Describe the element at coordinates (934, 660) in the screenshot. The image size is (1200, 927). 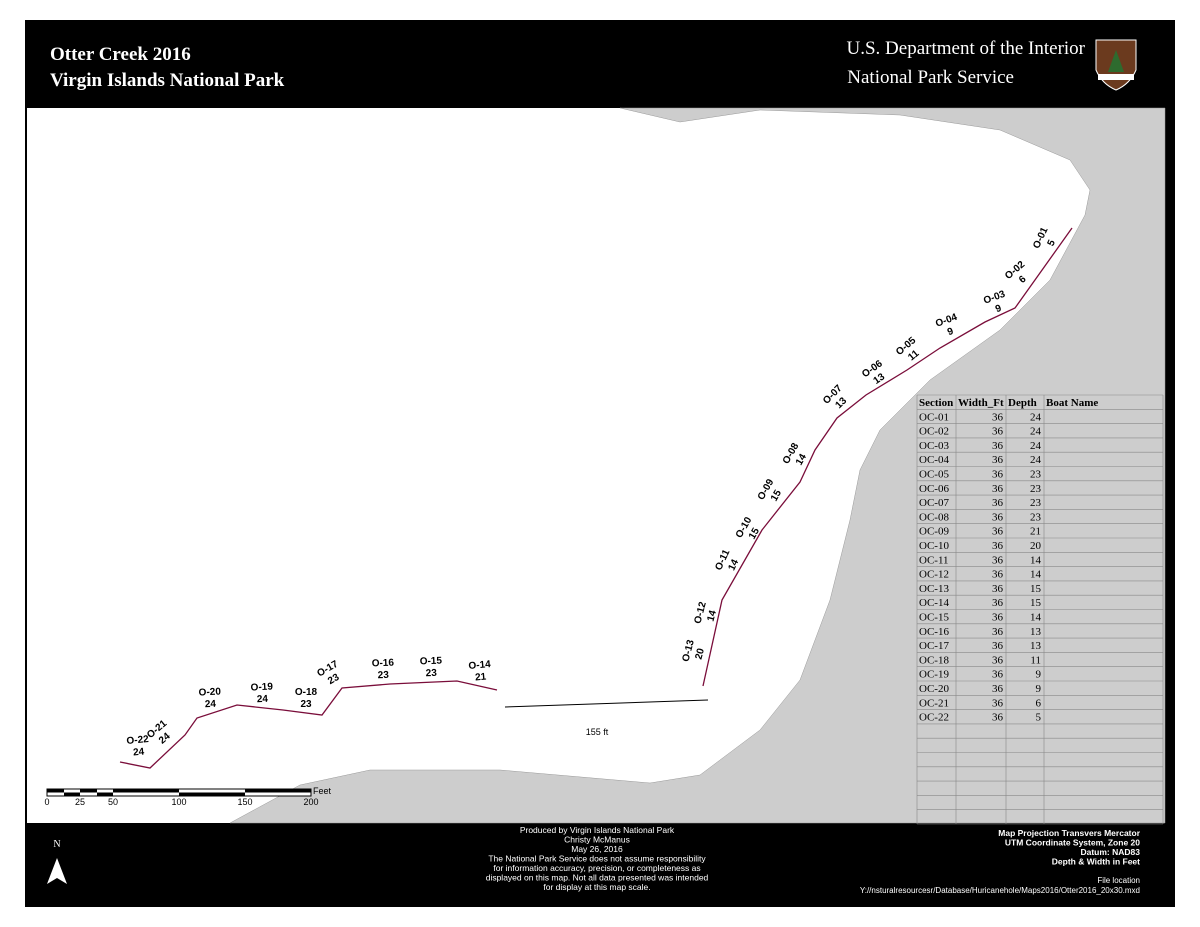
I see `table-cell: OC-18` at that location.